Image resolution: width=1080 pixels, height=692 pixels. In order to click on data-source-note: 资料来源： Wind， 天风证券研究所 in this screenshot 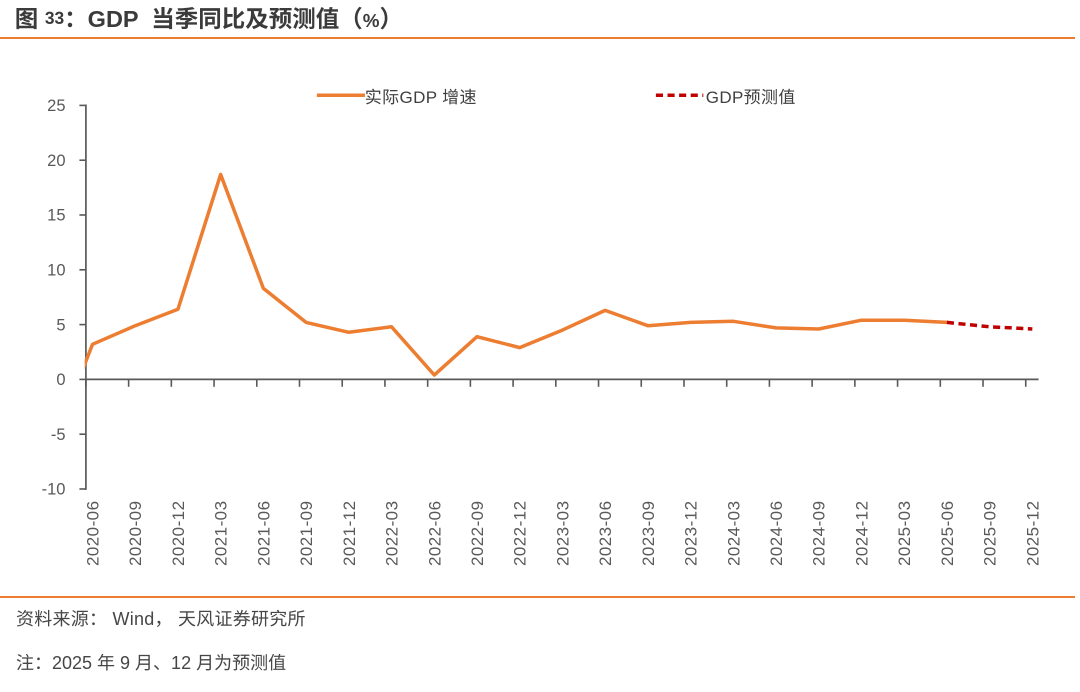, I will do `click(161, 618)`.